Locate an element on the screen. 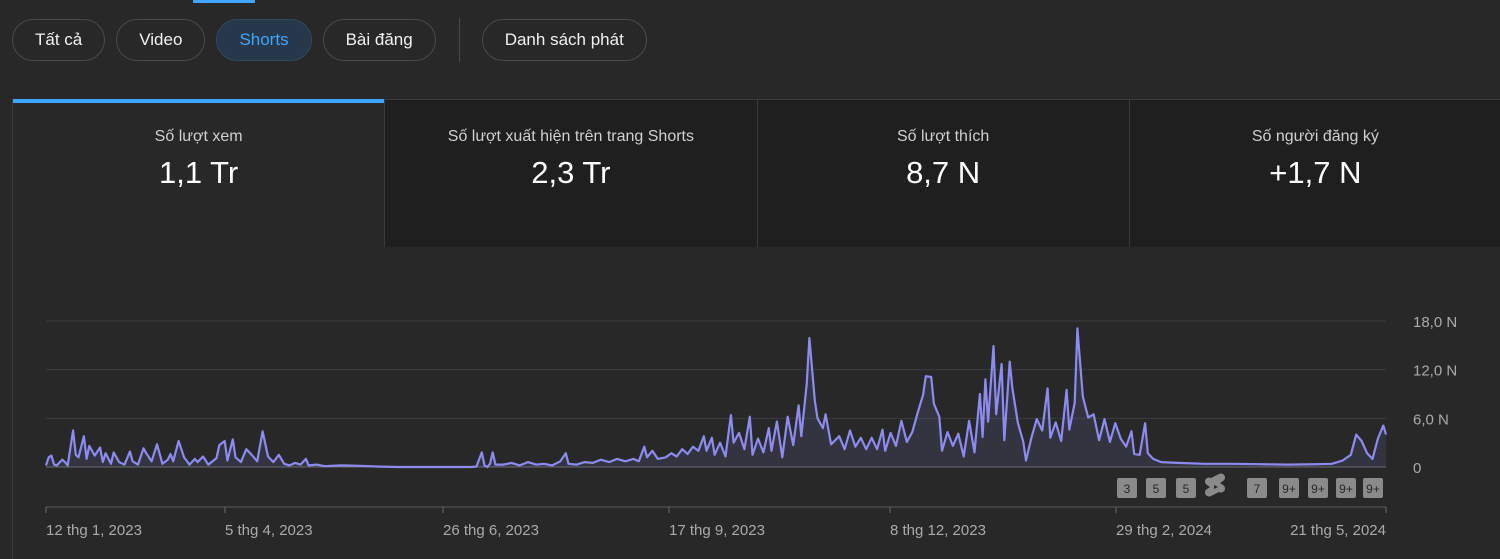 This screenshot has height=559, width=1500. x-tick-label: 29 thg 2, 2024 is located at coordinates (1164, 530).